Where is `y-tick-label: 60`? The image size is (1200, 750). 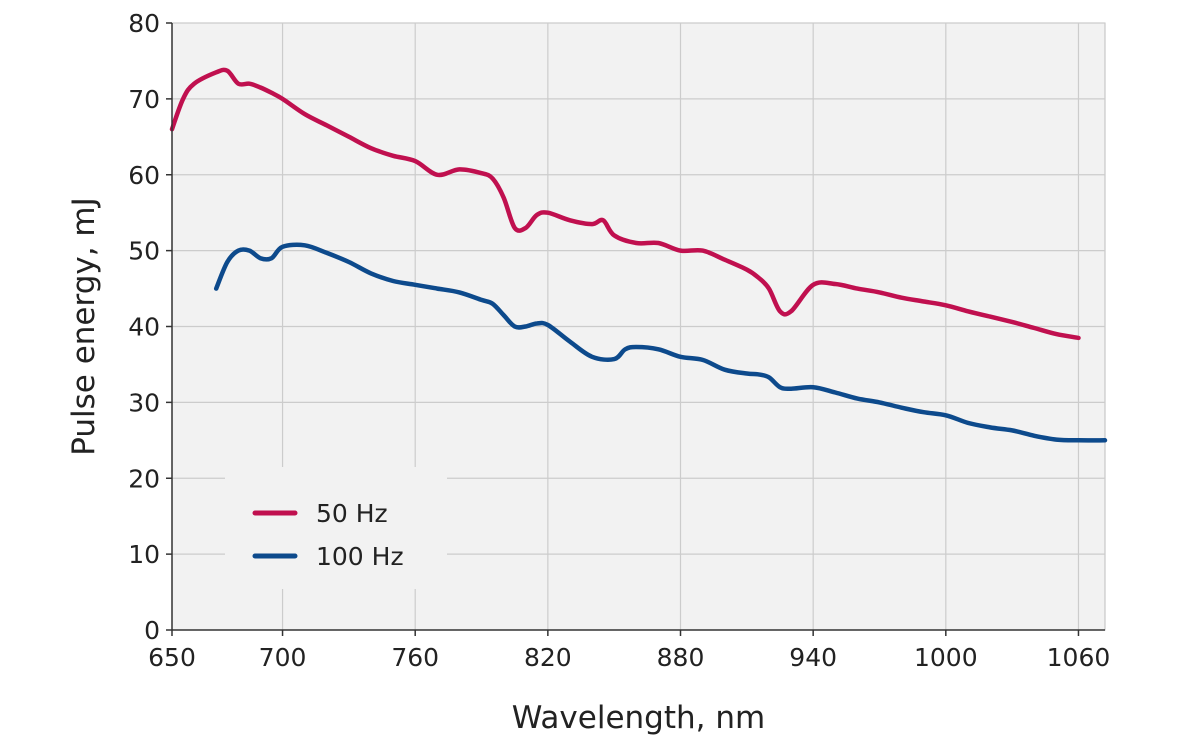 y-tick-label: 60 is located at coordinates (144, 175).